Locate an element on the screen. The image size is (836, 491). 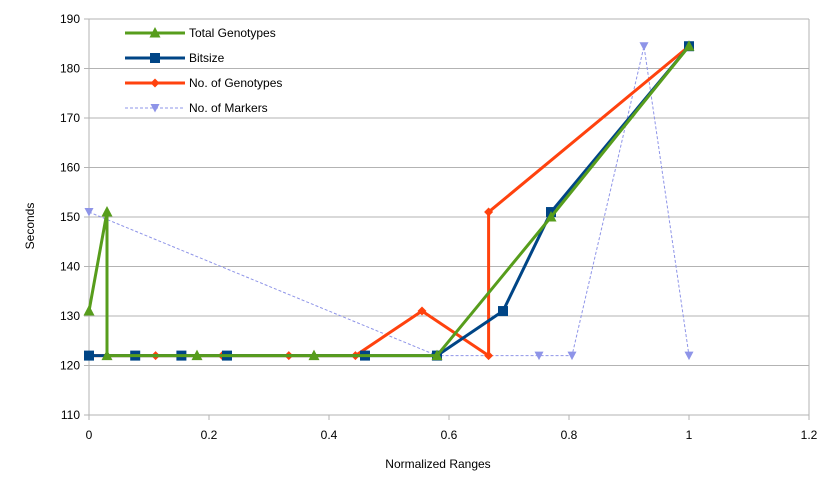
x-tick-label: 0.4 is located at coordinates (329, 435).